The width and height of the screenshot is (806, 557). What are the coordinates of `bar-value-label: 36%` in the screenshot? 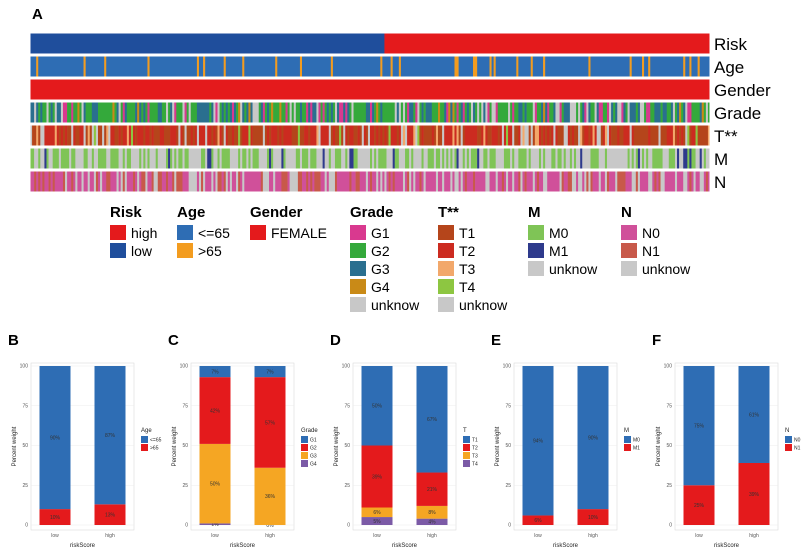 It's located at (270, 497).